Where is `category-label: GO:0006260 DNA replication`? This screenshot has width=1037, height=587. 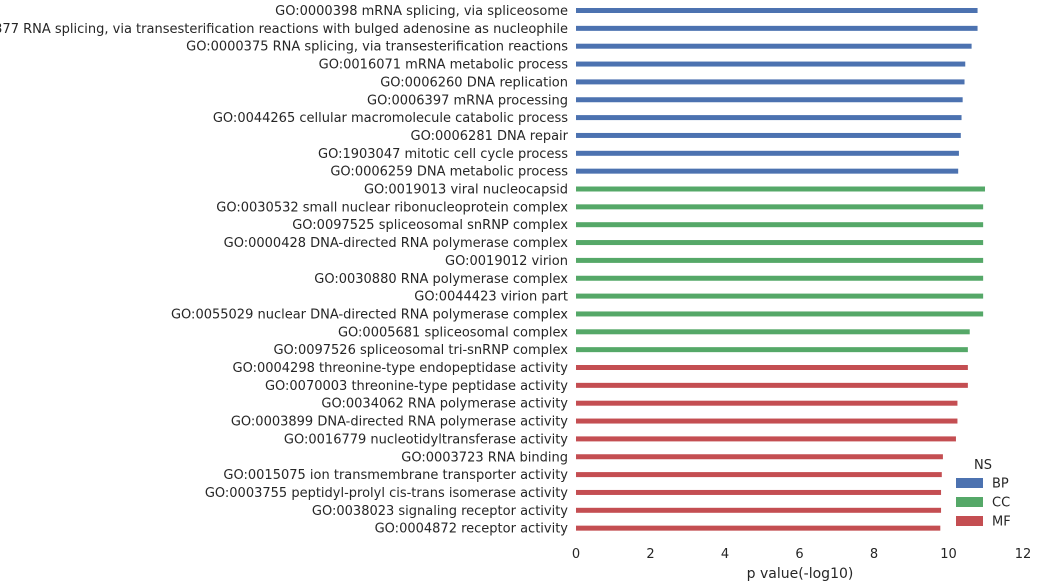 category-label: GO:0006260 DNA replication is located at coordinates (474, 82).